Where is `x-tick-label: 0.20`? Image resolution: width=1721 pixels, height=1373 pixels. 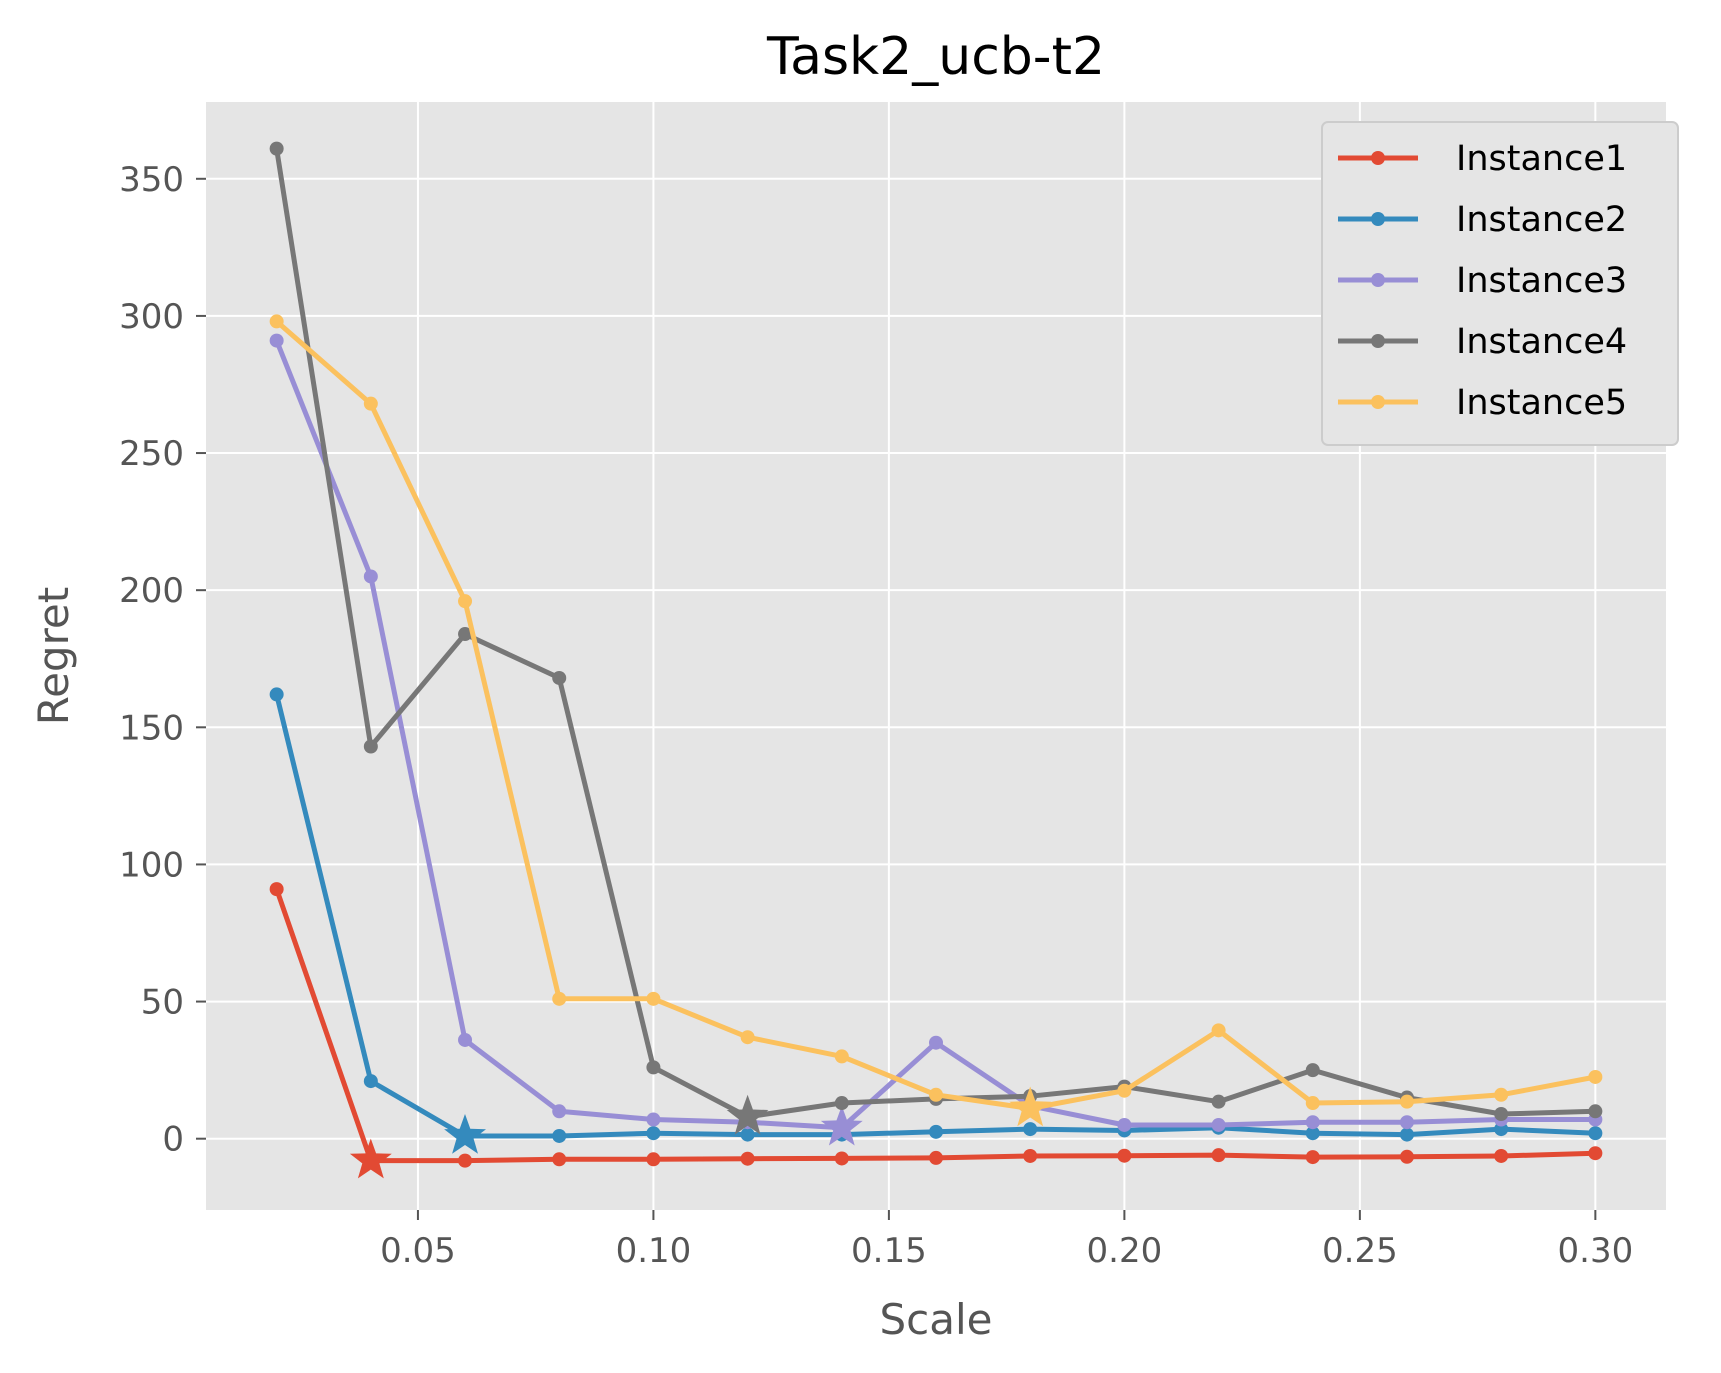
x-tick-label: 0.20 is located at coordinates (1125, 1251).